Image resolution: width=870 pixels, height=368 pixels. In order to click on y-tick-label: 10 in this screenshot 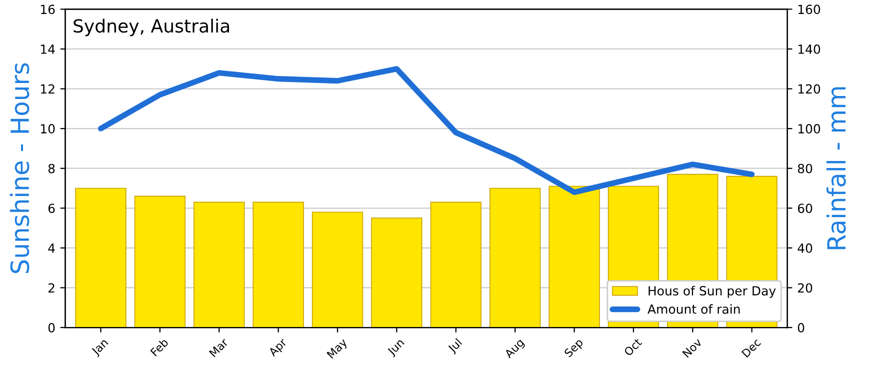, I will do `click(47, 129)`.